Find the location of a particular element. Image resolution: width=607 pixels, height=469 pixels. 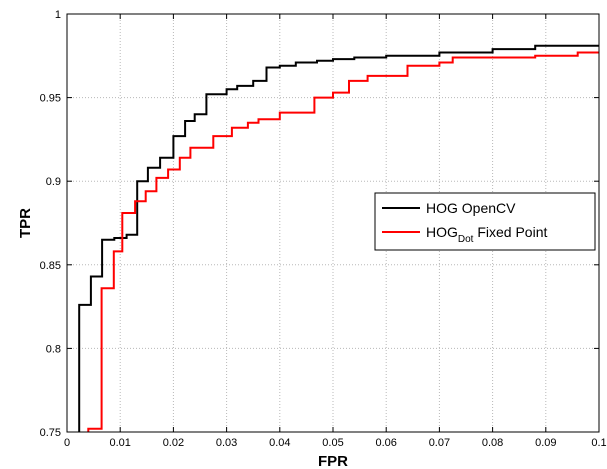

y-tick-label: 0.75 is located at coordinates (50, 433).